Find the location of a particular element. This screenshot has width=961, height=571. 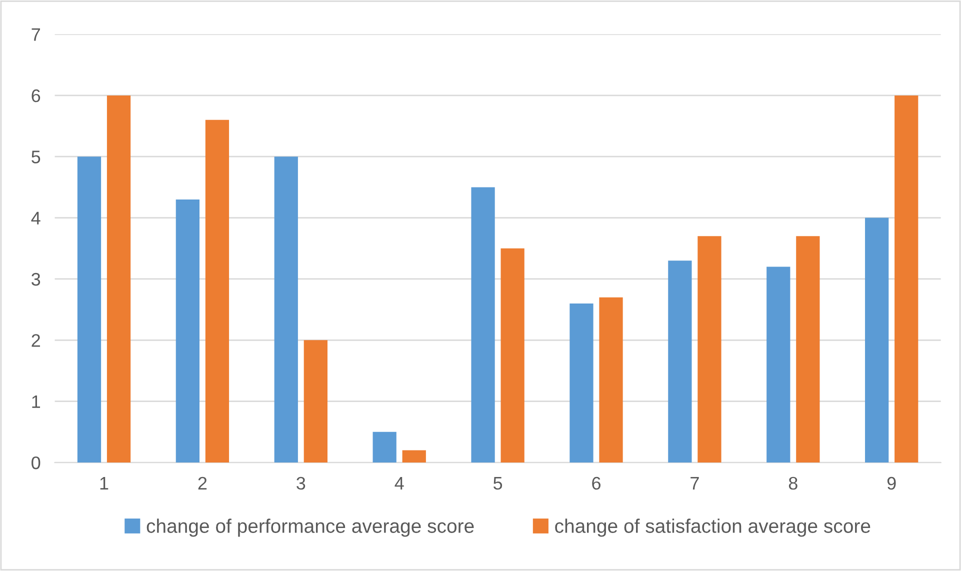

legend-label: change of performance average score is located at coordinates (310, 527).